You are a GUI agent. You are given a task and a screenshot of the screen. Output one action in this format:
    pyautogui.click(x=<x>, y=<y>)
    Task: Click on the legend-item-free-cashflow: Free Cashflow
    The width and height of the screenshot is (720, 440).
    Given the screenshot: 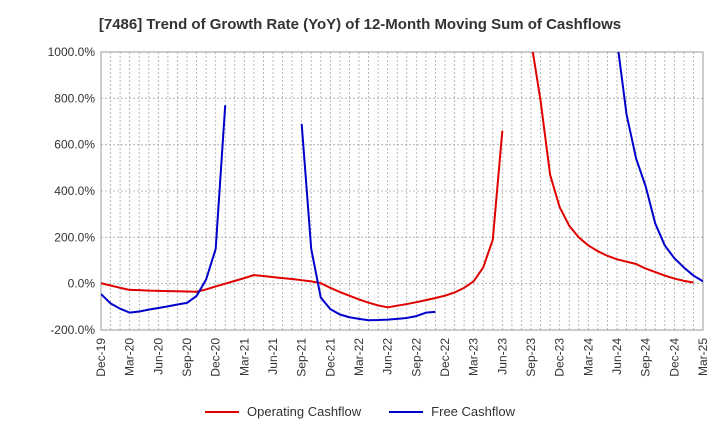 What is the action you would take?
    pyautogui.click(x=452, y=411)
    